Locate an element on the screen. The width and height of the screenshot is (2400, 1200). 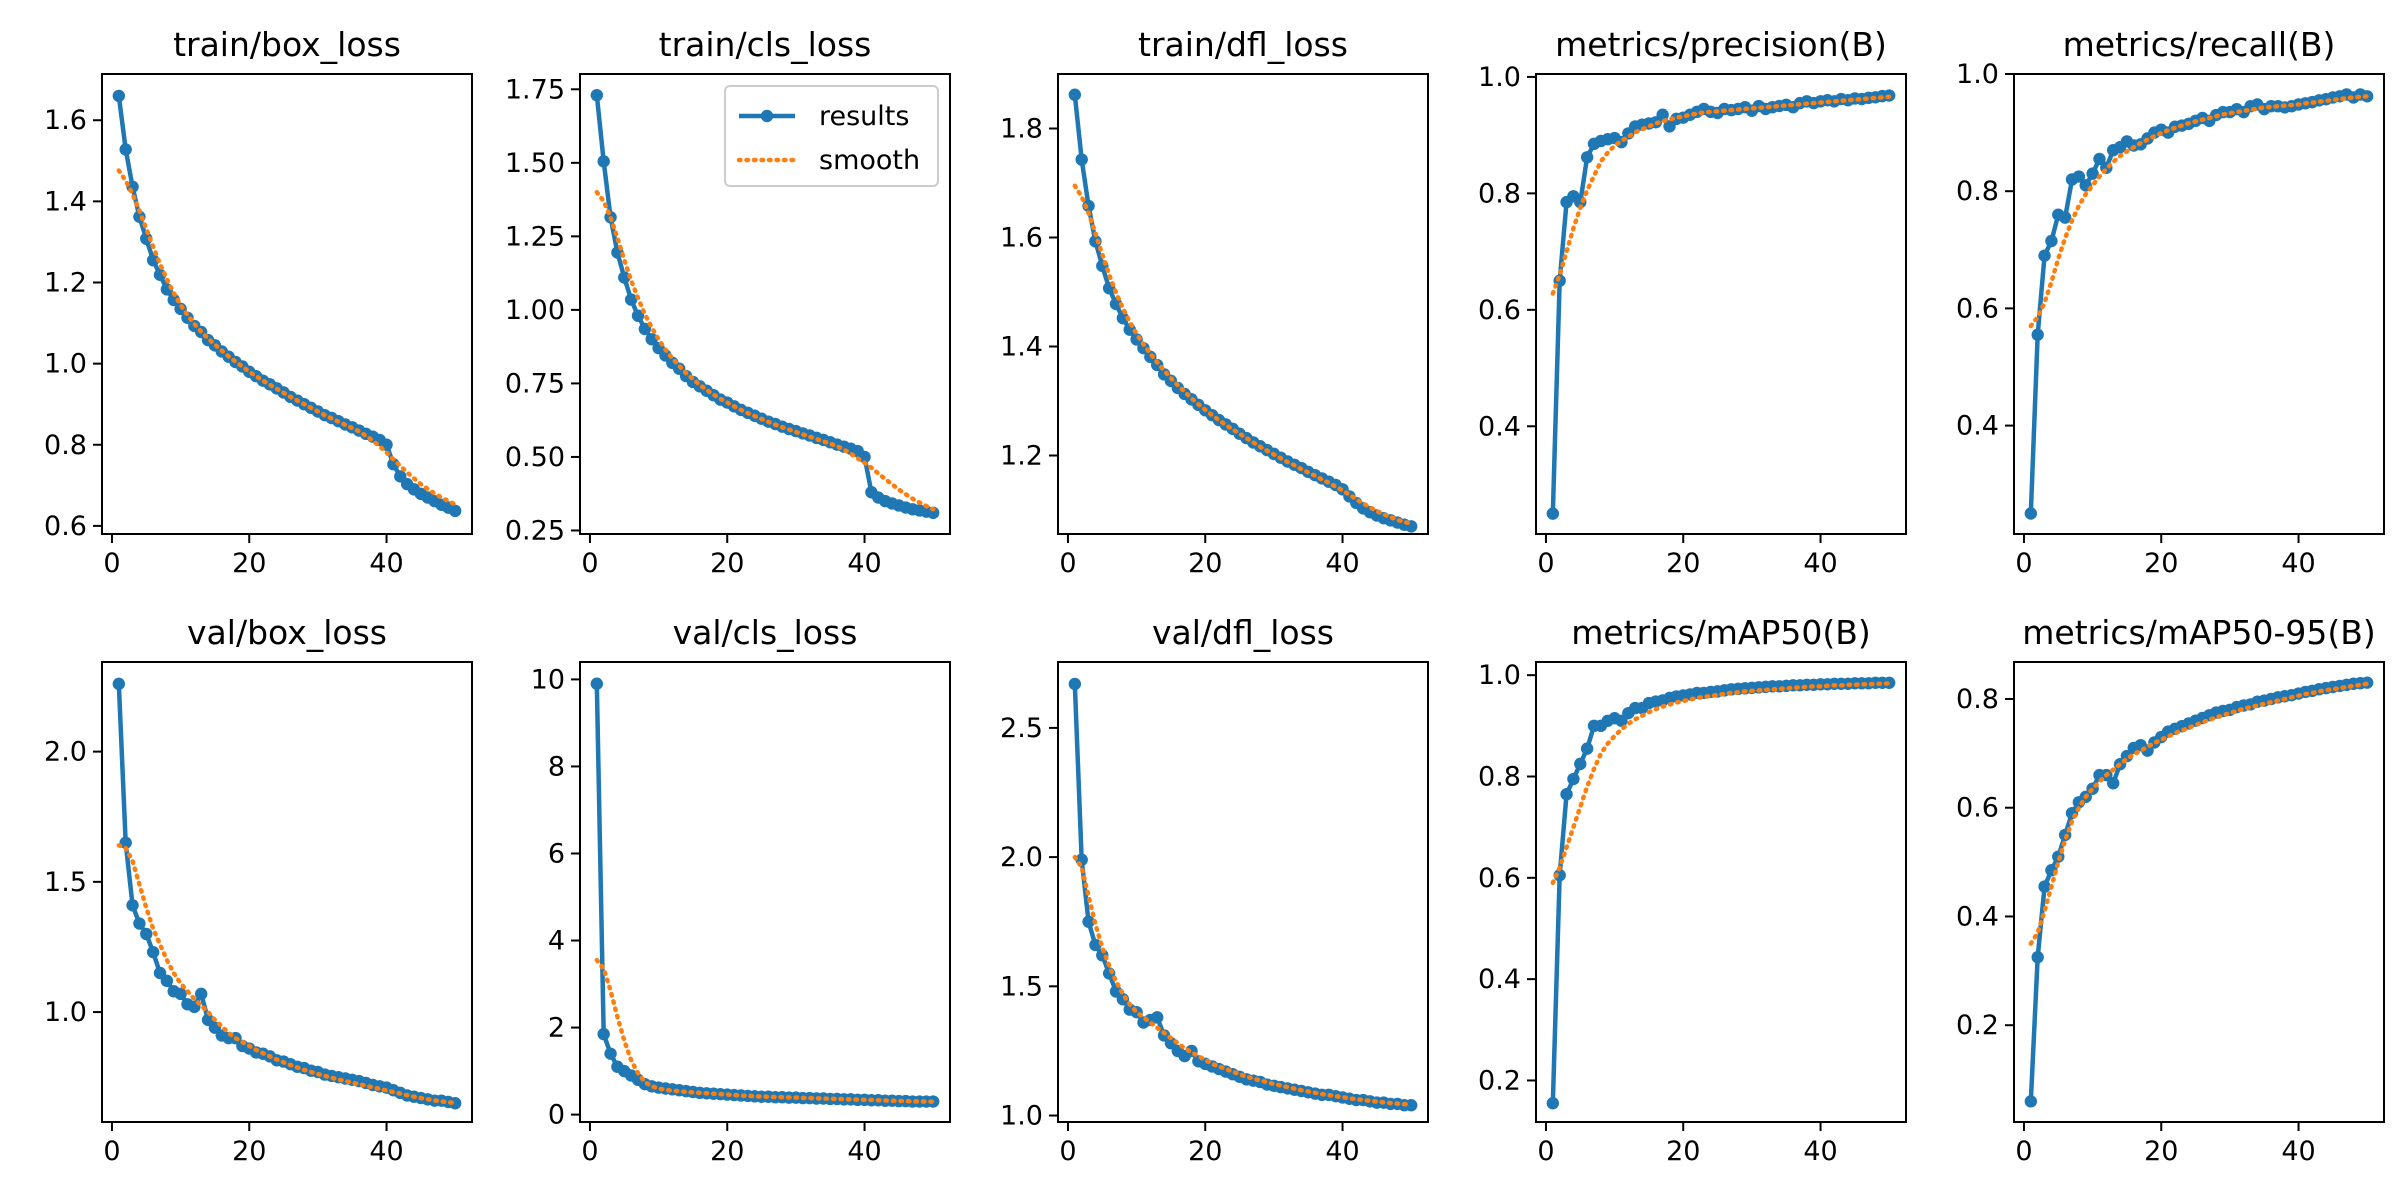
y-tick-label: 0.2 is located at coordinates (1977, 1025).